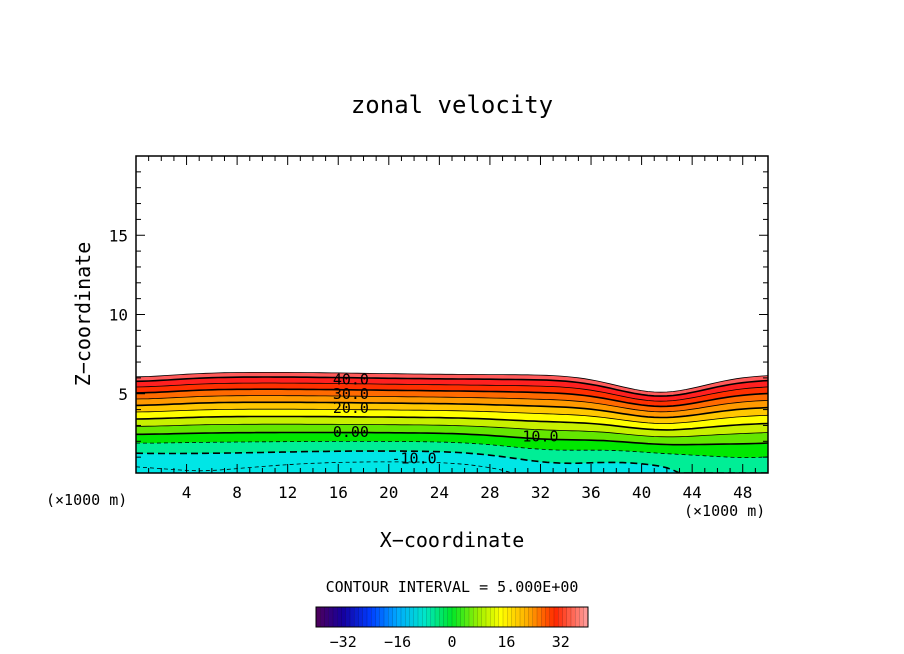 This screenshot has width=904, height=654. What do you see at coordinates (351, 379) in the screenshot?
I see `contour-label: 40.0` at bounding box center [351, 379].